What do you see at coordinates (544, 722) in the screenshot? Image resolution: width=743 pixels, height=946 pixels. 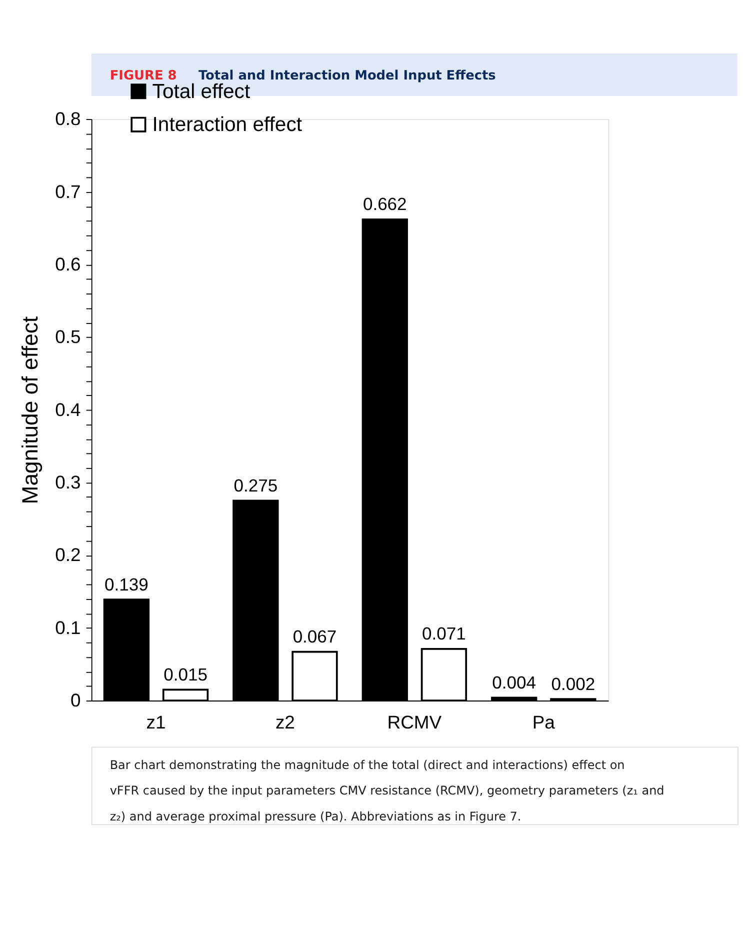 I see `x-tick-label: Pa` at bounding box center [544, 722].